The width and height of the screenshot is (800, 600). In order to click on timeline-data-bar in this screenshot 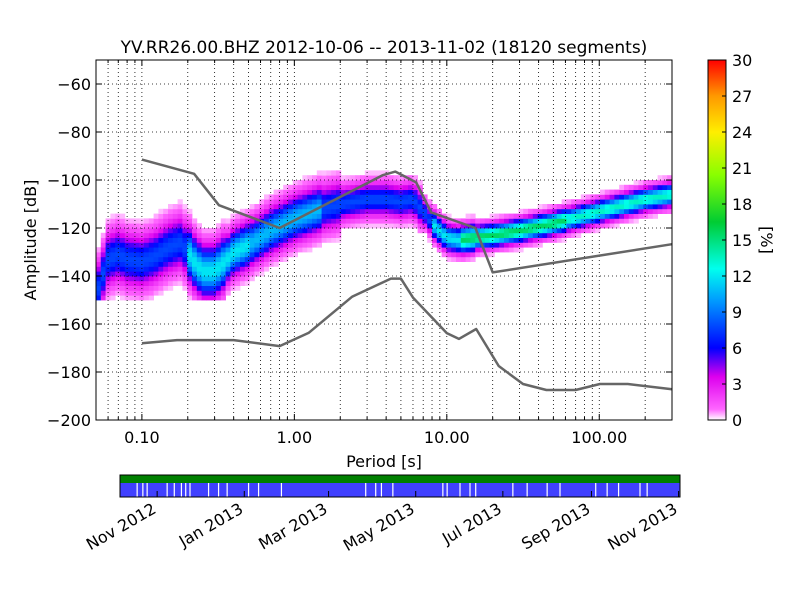, I will do `click(400, 490)`.